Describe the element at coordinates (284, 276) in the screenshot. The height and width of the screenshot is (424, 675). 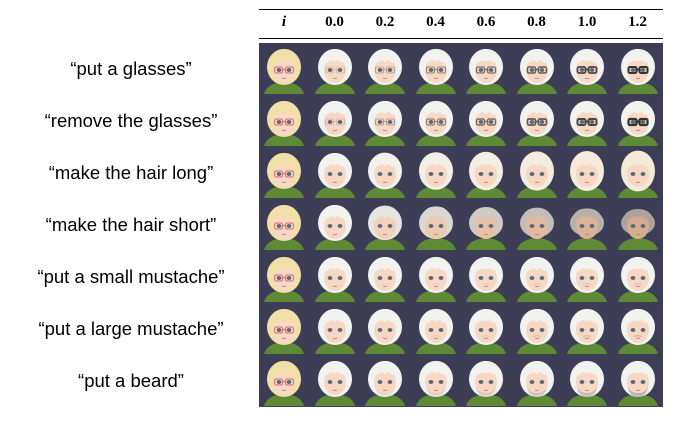
I see `face-image-small-mustache-input` at that location.